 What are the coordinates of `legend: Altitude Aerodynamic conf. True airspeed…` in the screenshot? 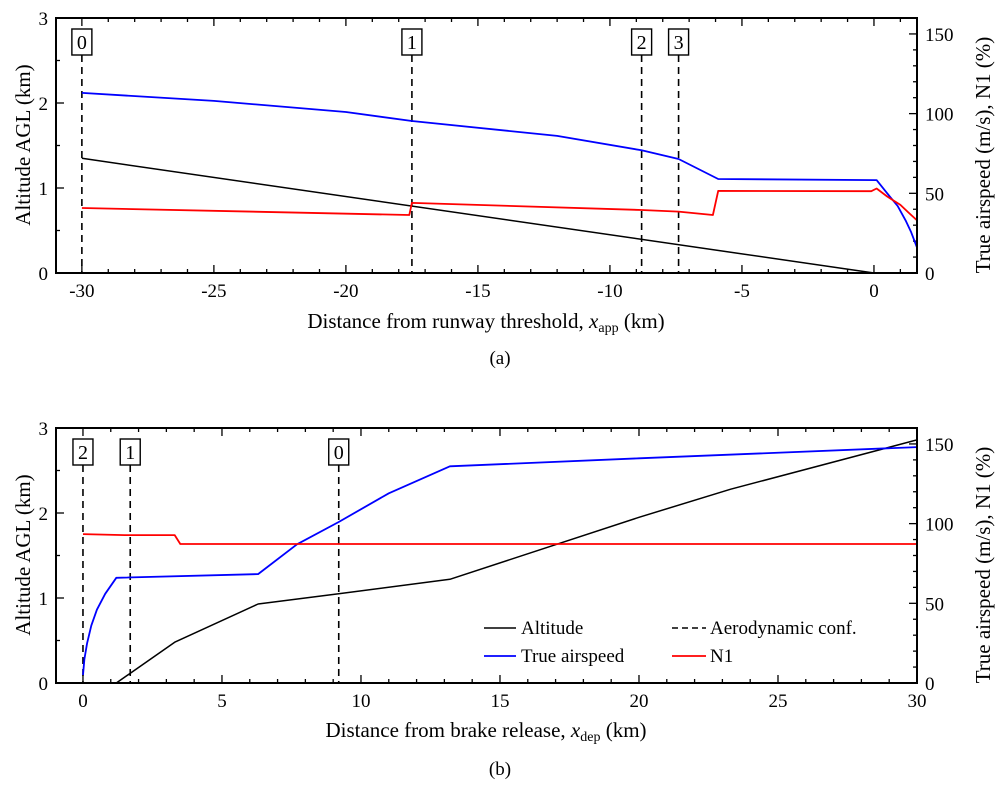 It's located at (670, 642).